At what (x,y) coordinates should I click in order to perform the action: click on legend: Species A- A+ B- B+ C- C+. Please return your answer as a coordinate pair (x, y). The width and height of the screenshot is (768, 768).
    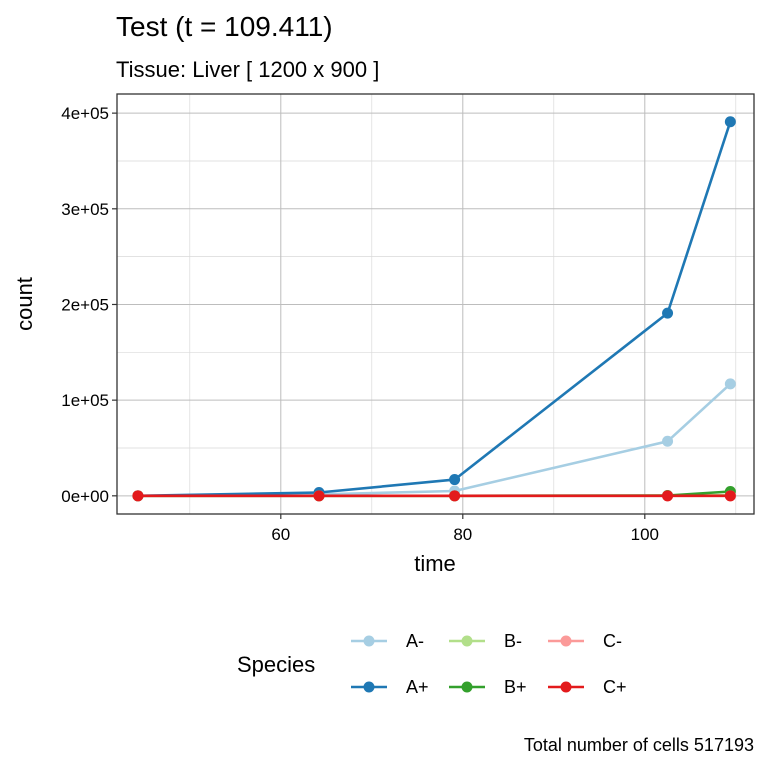
    Looking at the image, I should click on (432, 664).